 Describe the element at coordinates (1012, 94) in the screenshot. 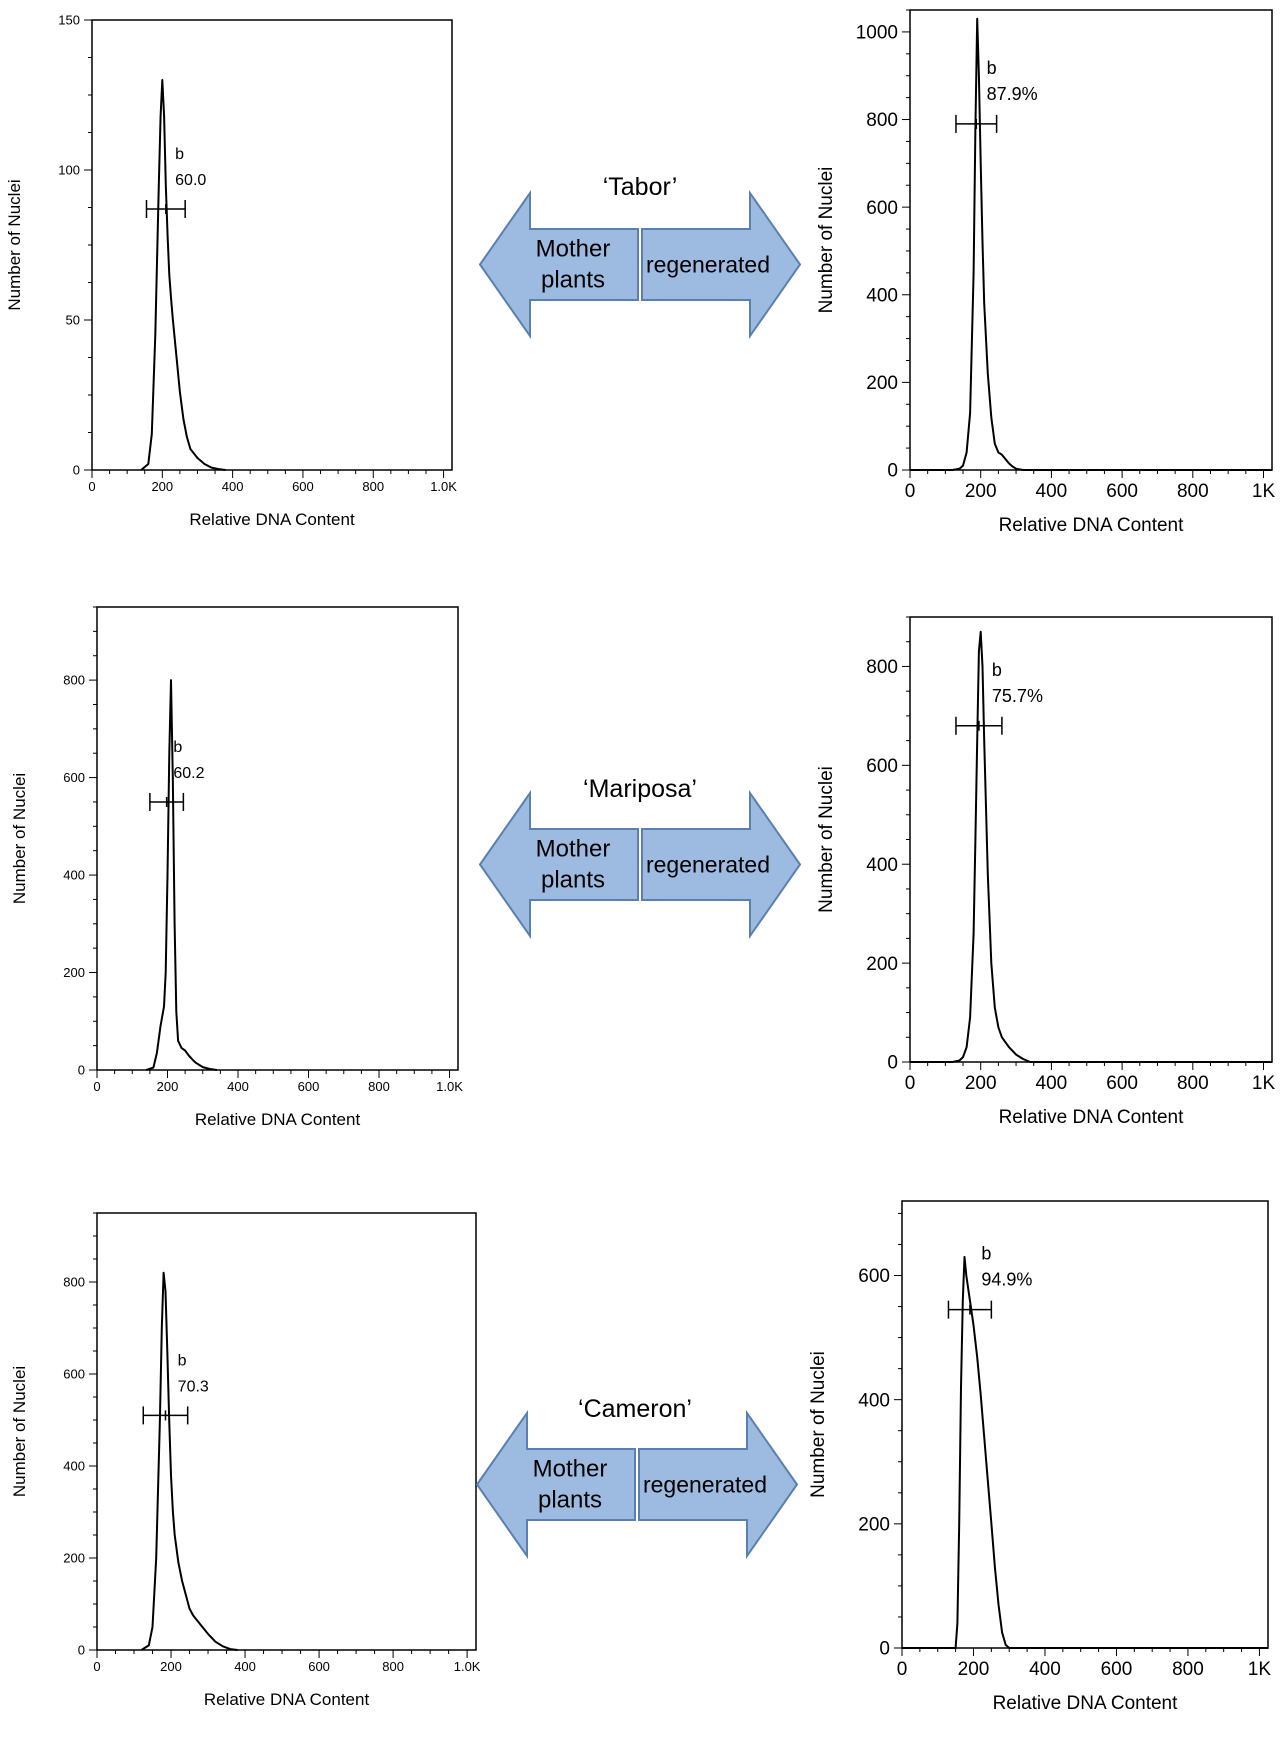

I see `gate-value: 87.9%` at that location.